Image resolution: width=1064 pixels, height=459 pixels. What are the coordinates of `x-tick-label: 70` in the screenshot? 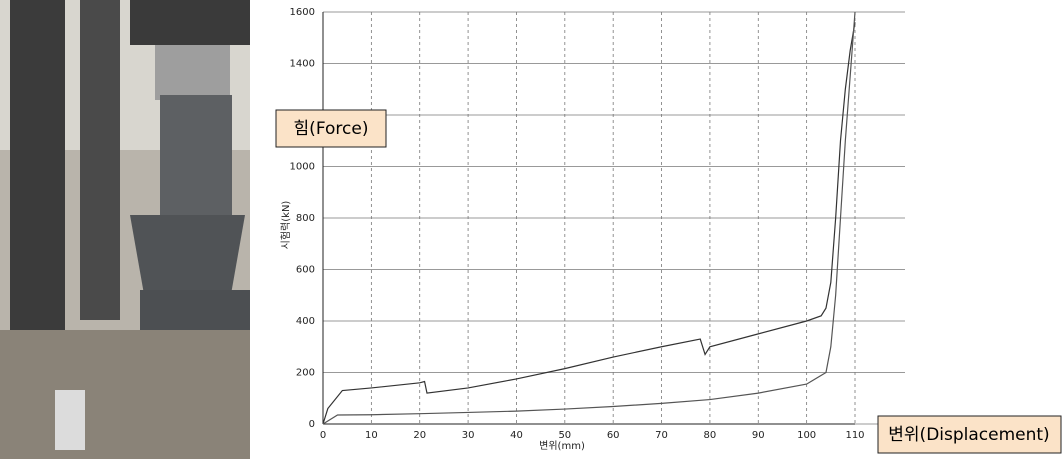 It's located at (661, 435).